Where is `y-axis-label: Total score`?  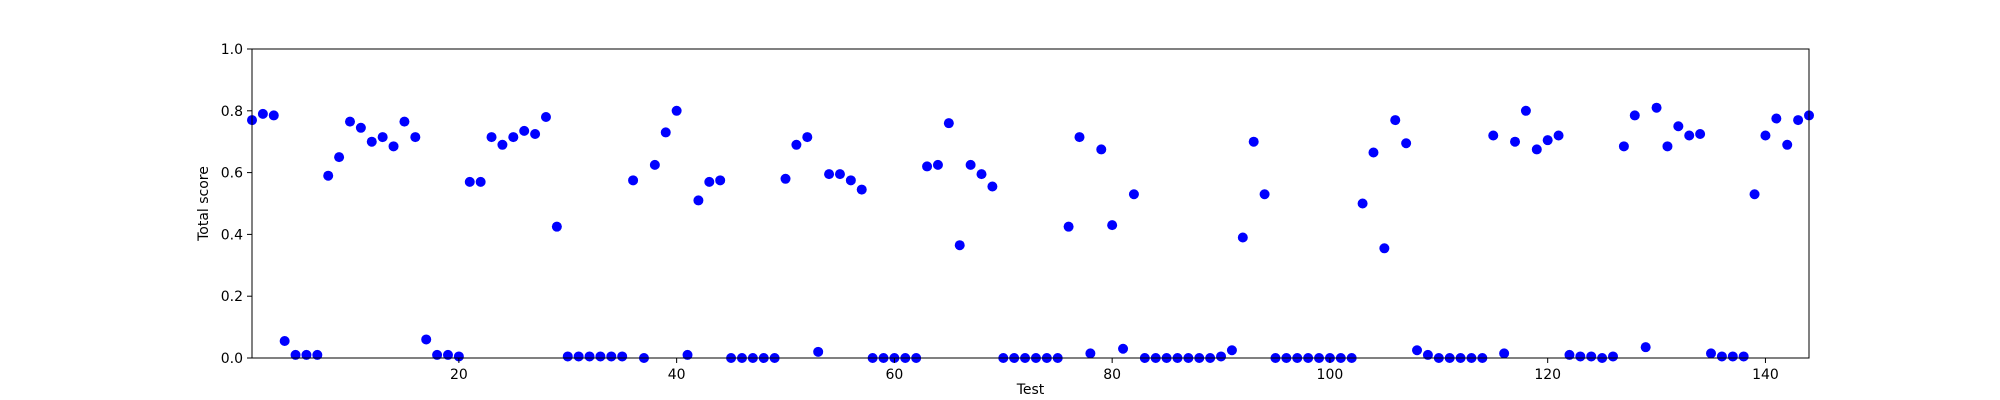
y-axis-label: Total score is located at coordinates (204, 204).